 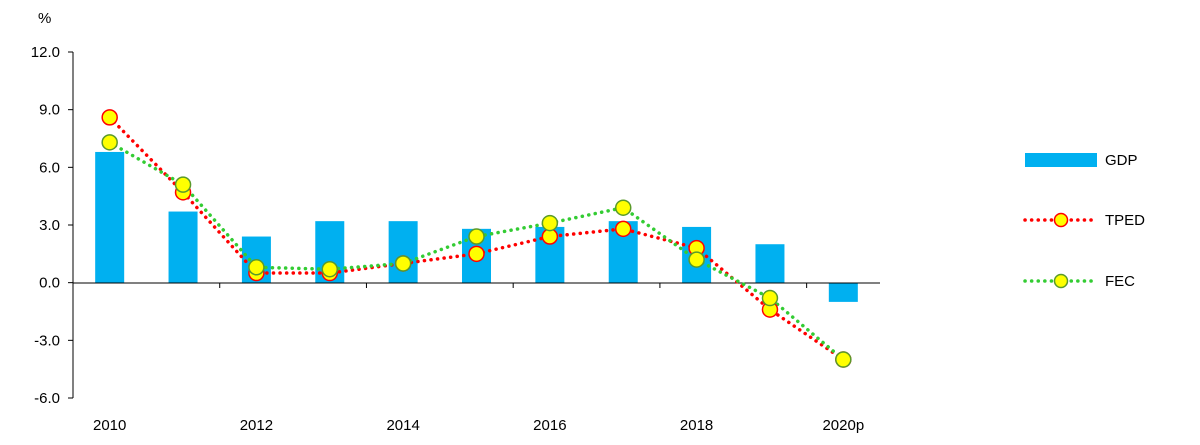 I want to click on marker-tped-2015, so click(x=476, y=254).